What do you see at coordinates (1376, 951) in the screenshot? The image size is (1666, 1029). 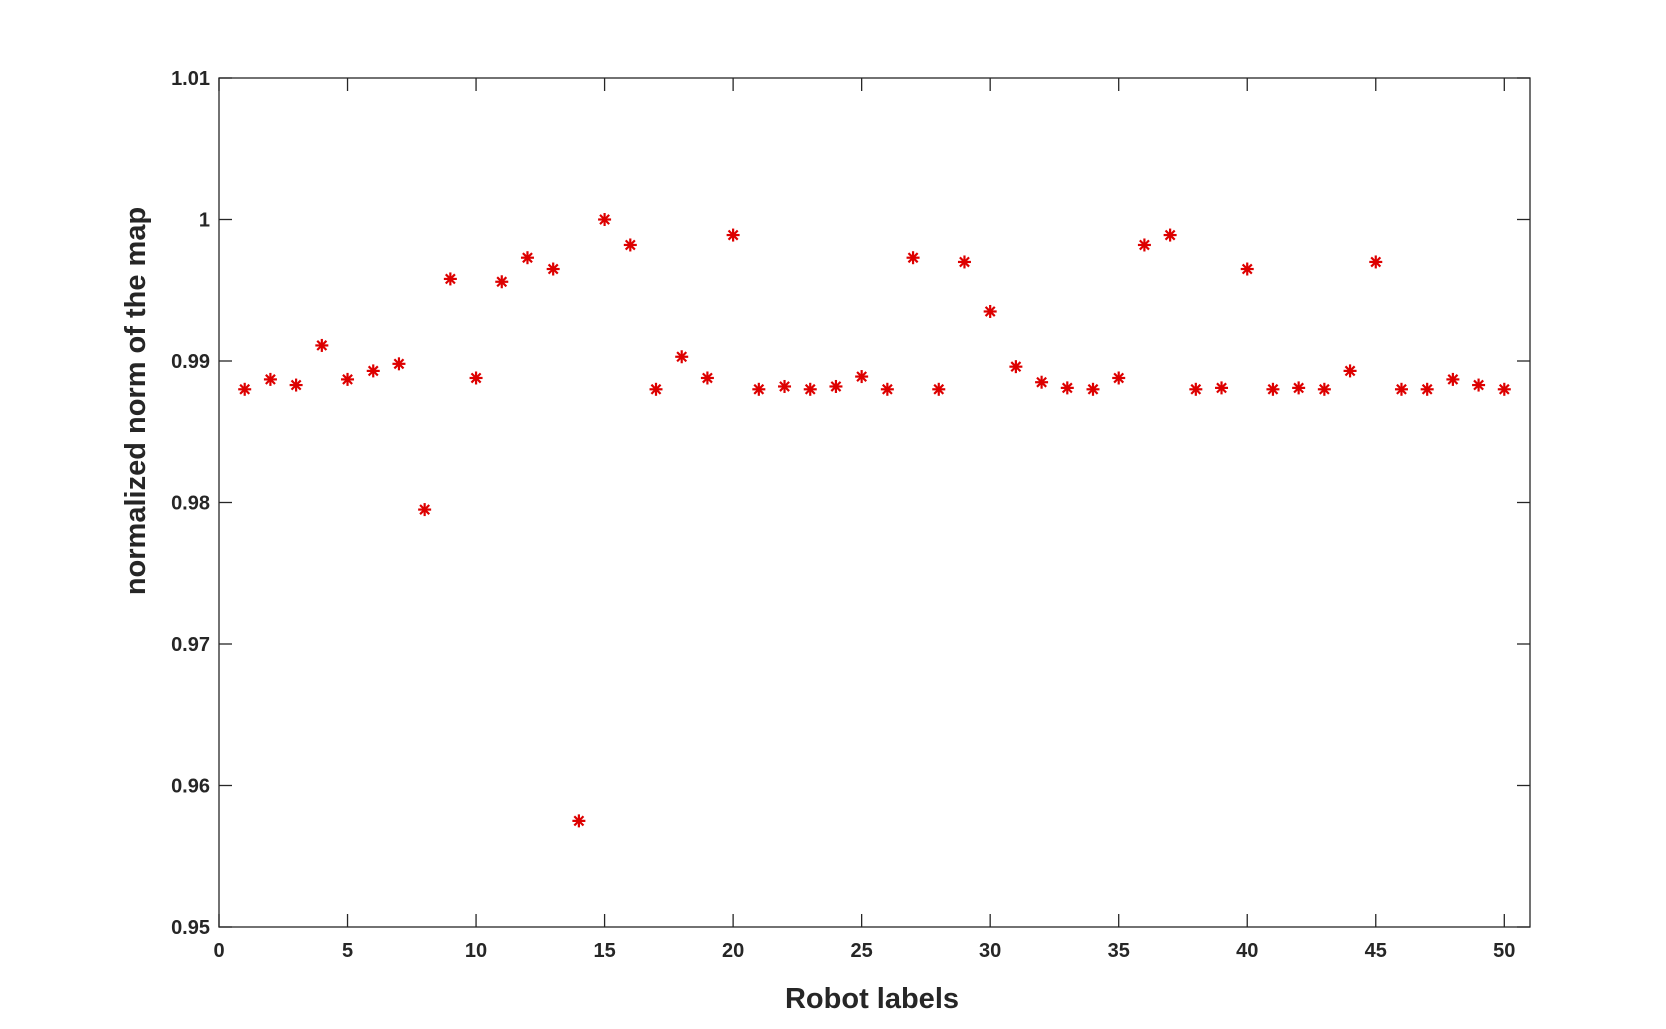 I see `x-tick-label: 45` at bounding box center [1376, 951].